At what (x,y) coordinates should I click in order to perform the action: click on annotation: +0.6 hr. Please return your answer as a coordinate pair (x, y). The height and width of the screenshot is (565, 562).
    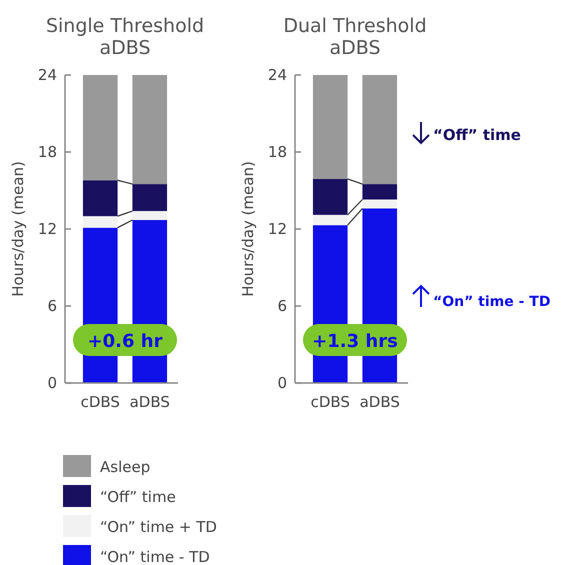
    Looking at the image, I should click on (125, 341).